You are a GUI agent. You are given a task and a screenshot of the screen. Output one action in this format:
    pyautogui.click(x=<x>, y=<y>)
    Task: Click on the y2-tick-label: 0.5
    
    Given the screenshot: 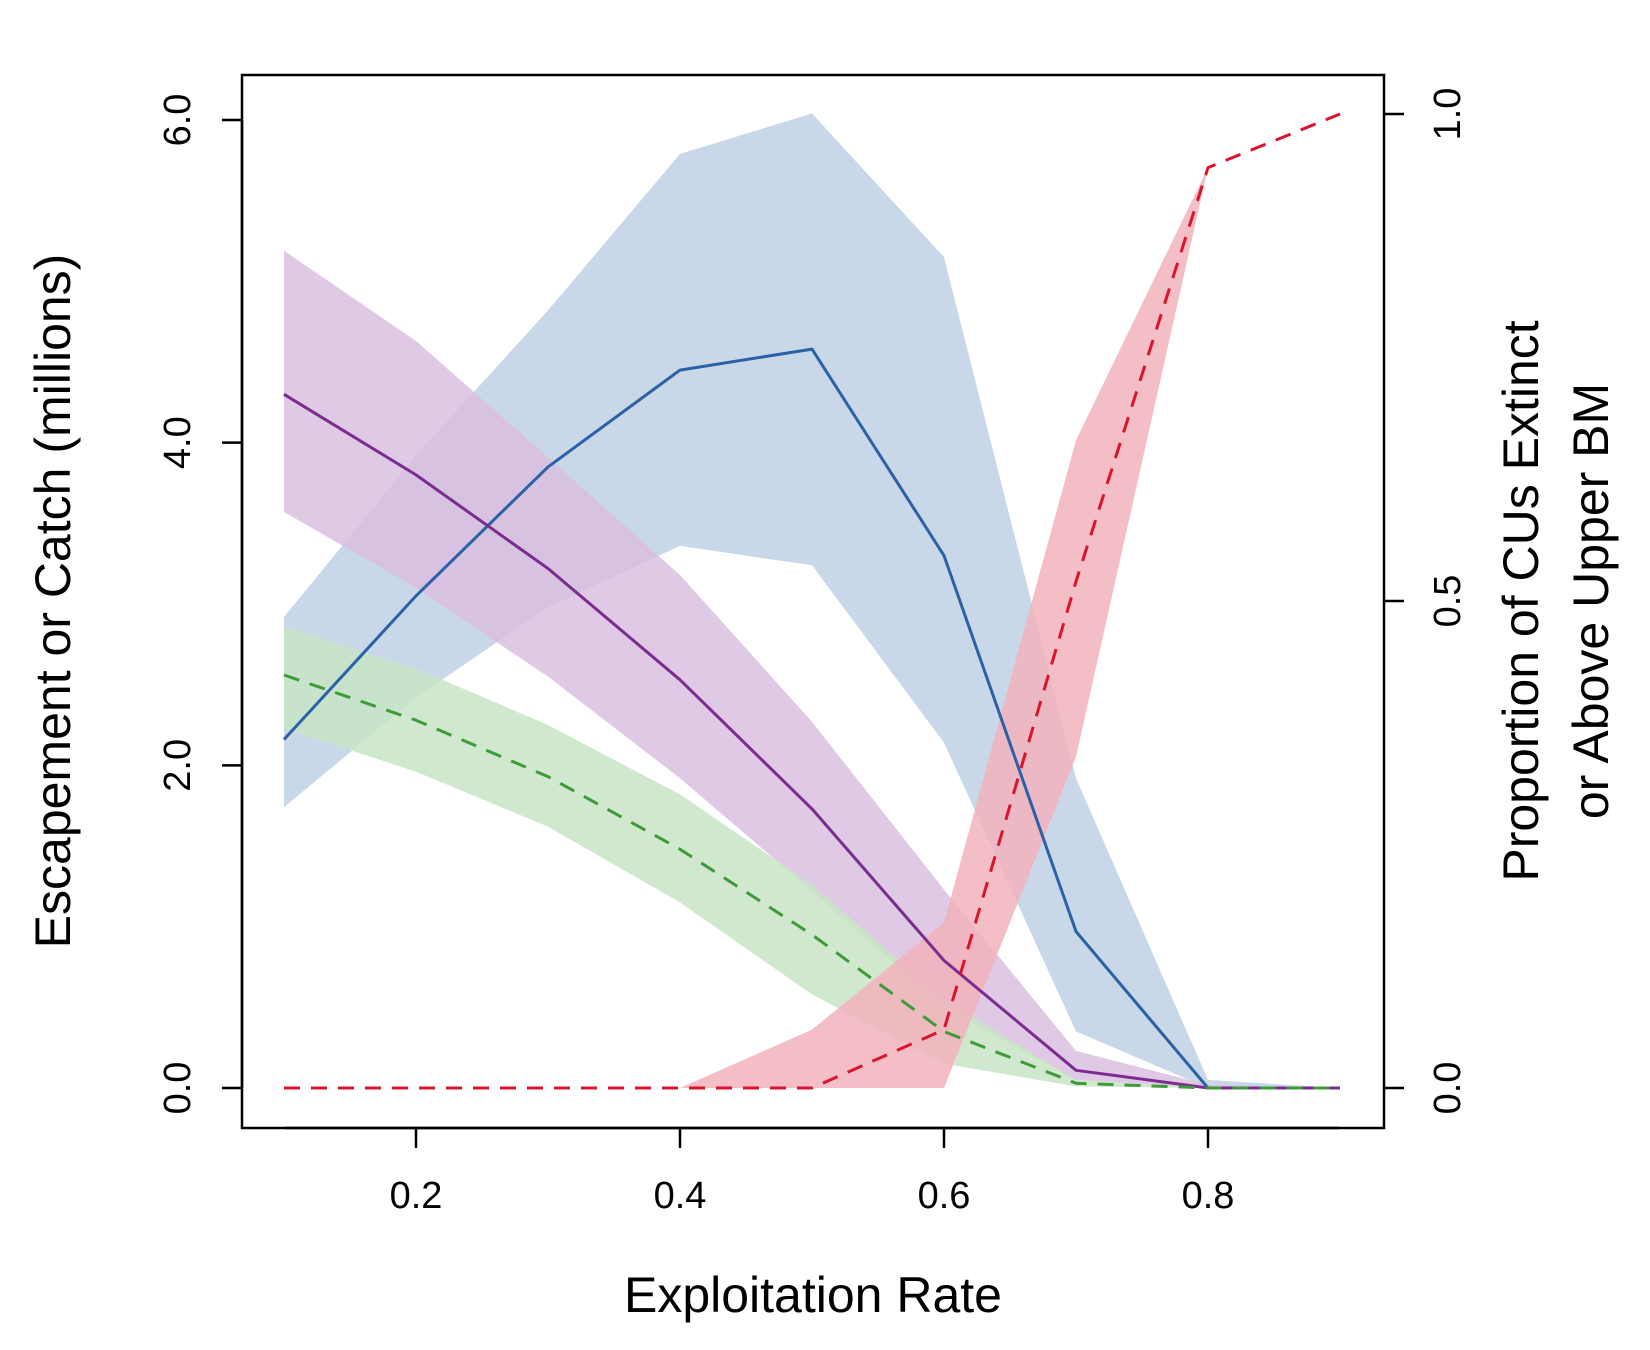 What is the action you would take?
    pyautogui.click(x=1448, y=601)
    